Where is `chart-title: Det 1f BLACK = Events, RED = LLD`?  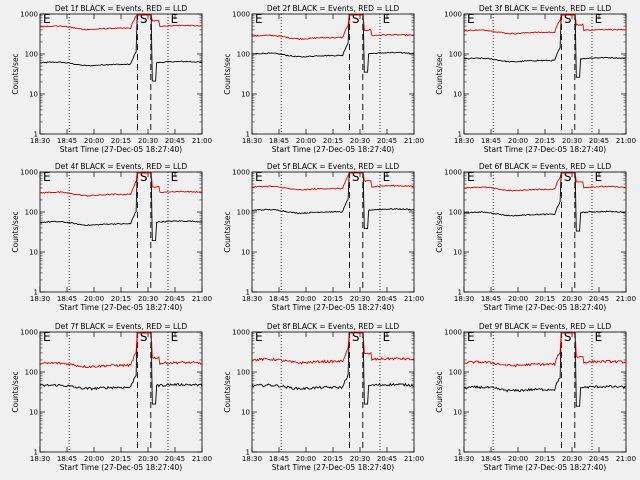
chart-title: Det 1f BLACK = Events, RED = LLD is located at coordinates (121, 8).